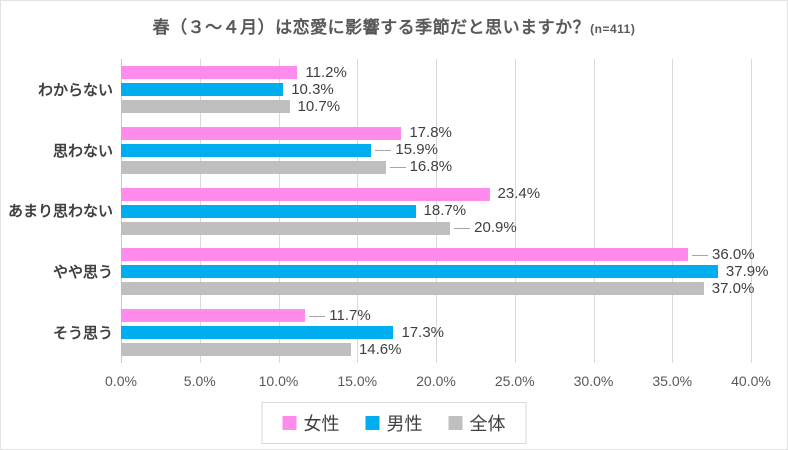 The height and width of the screenshot is (450, 788). I want to click on bar-女性-そう思う, so click(213, 316).